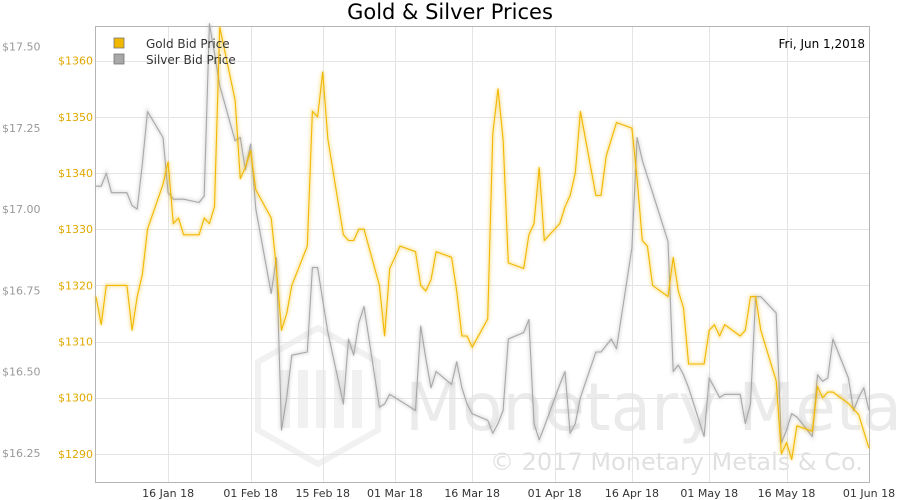 Image resolution: width=900 pixels, height=500 pixels. What do you see at coordinates (555, 493) in the screenshot?
I see `x-tick-label: 01 Apr 18` at bounding box center [555, 493].